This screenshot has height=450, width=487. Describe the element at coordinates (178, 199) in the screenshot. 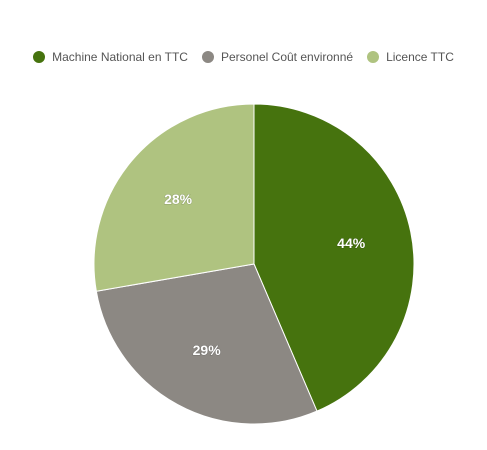

I see `pie-label-licence: 28%` at that location.